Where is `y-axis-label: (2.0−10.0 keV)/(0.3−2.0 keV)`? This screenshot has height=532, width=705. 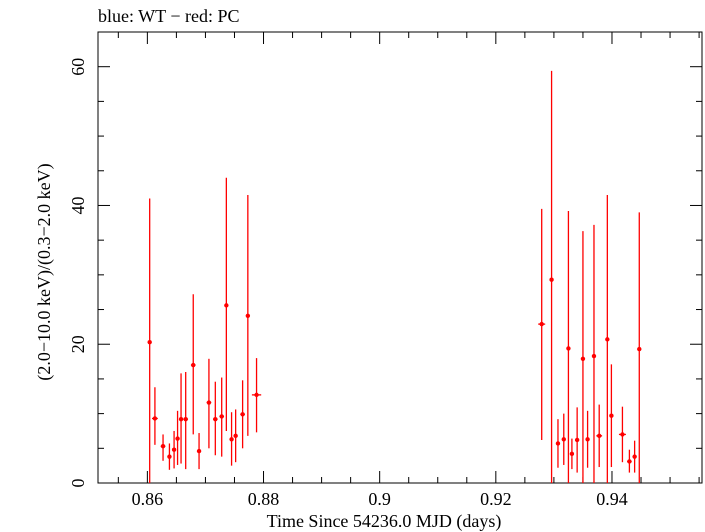
y-axis-label: (2.0−10.0 keV)/(0.3−2.0 keV) is located at coordinates (44, 271).